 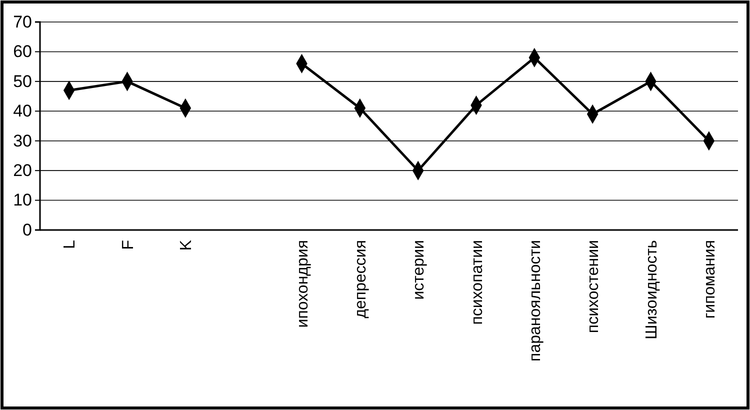 What do you see at coordinates (22, 52) in the screenshot?
I see `y-tick-label: 60` at bounding box center [22, 52].